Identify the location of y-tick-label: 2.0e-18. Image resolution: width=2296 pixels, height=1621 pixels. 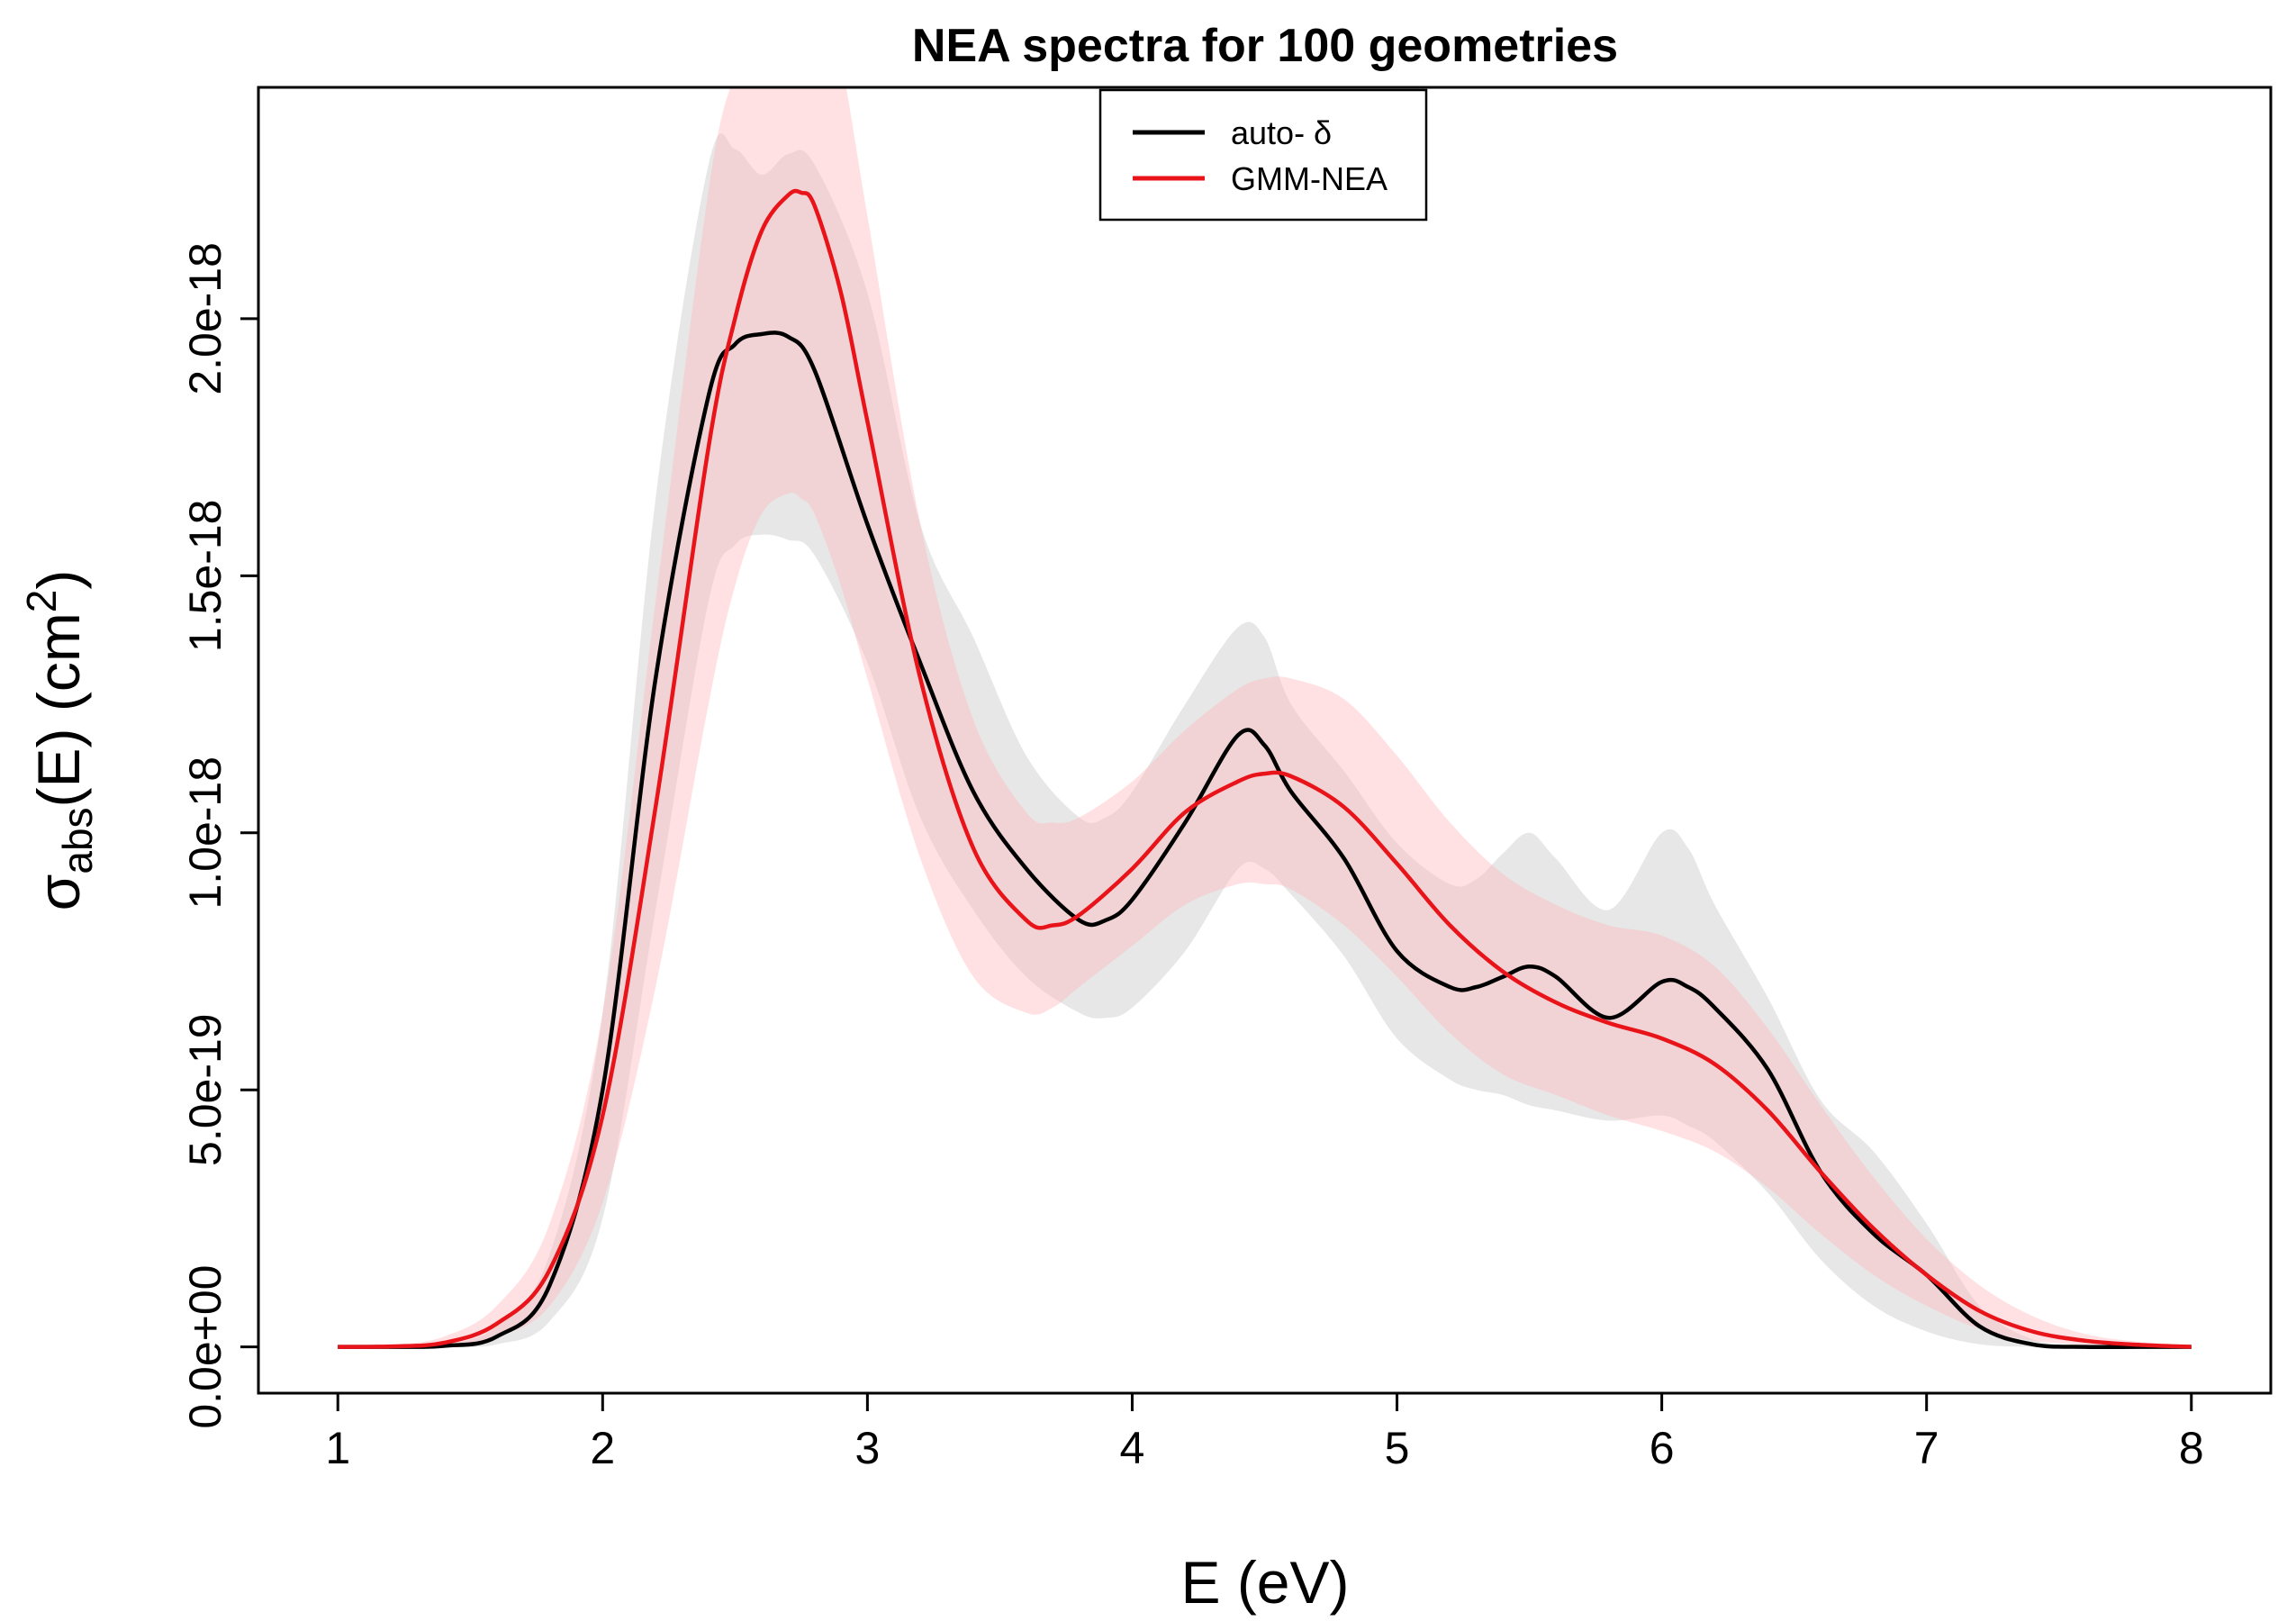
(205, 318).